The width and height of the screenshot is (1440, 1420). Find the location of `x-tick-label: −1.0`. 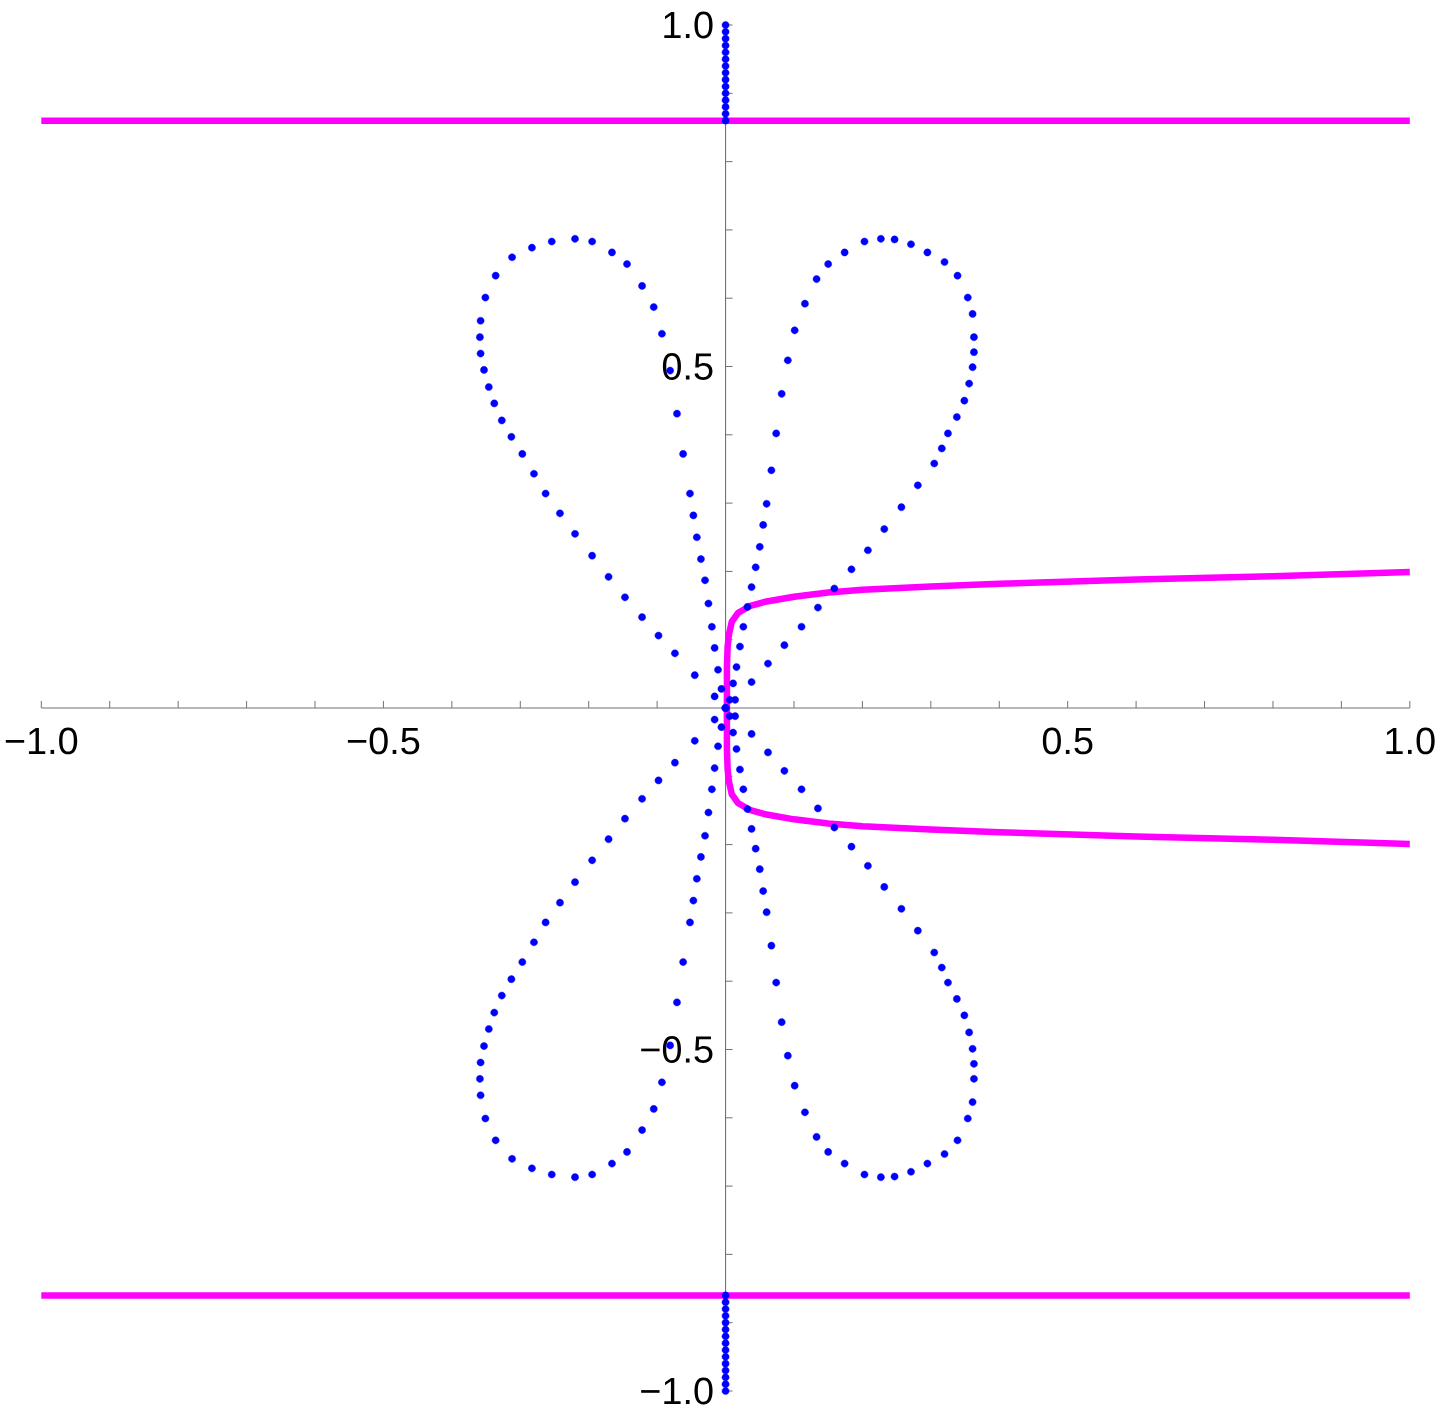

x-tick-label: −1.0 is located at coordinates (41, 741).